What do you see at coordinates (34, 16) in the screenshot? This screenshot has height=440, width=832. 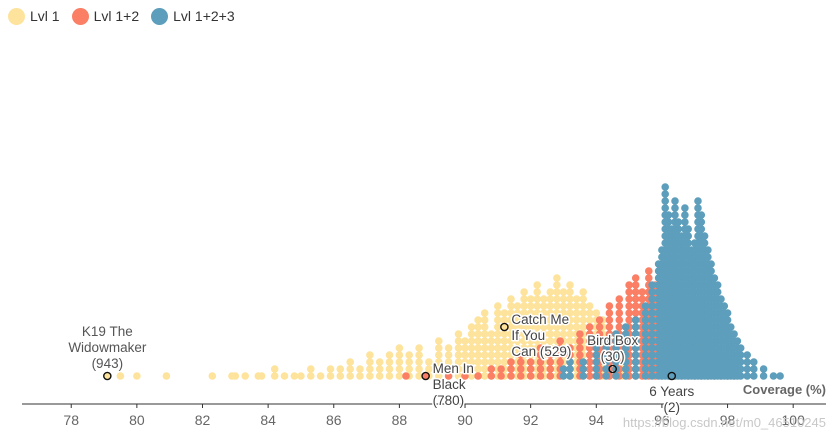 I see `legend-item-lvl1: Lvl 1` at bounding box center [34, 16].